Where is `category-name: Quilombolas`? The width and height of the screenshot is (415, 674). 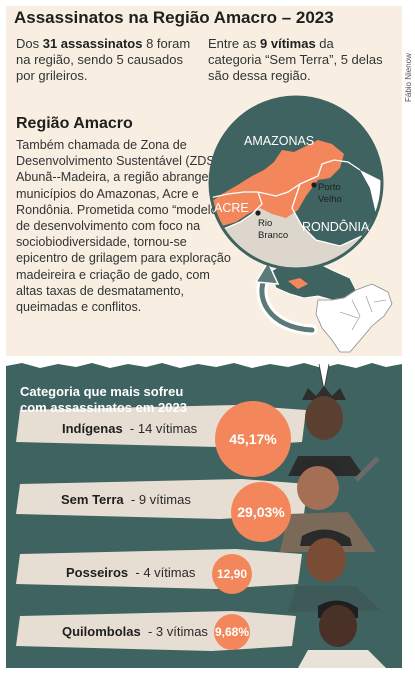
category-name: Quilombolas is located at coordinates (101, 631).